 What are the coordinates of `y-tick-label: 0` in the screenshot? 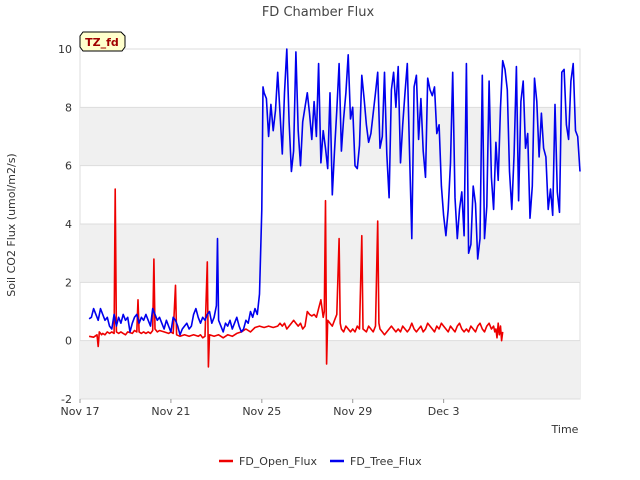 It's located at (68, 341).